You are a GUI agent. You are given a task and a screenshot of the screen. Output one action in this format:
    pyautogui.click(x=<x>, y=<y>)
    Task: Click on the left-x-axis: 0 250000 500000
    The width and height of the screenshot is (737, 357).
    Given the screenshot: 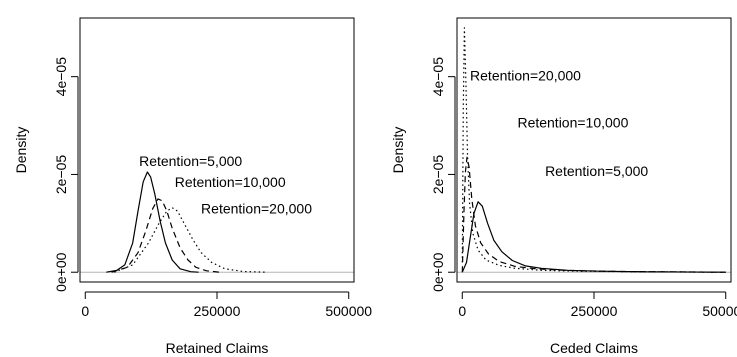 What is the action you would take?
    pyautogui.click(x=226, y=305)
    